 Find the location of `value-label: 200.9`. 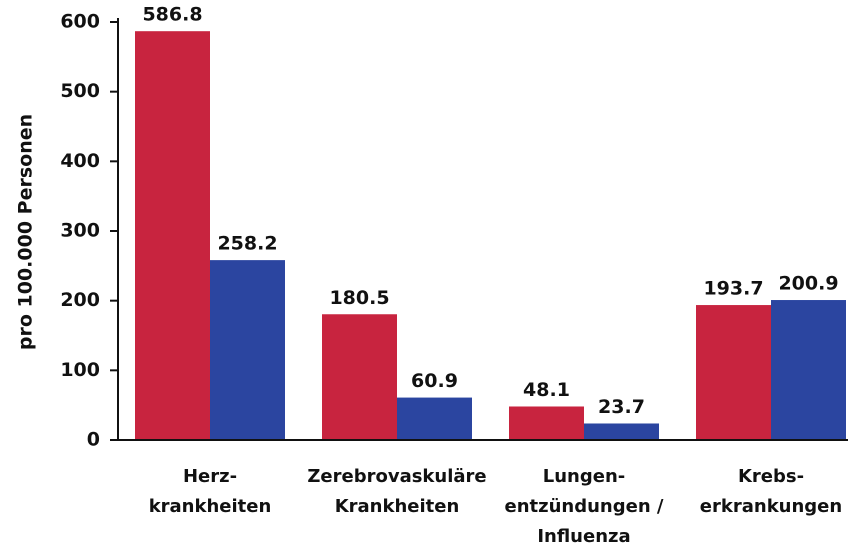

value-label: 200.9 is located at coordinates (808, 284).